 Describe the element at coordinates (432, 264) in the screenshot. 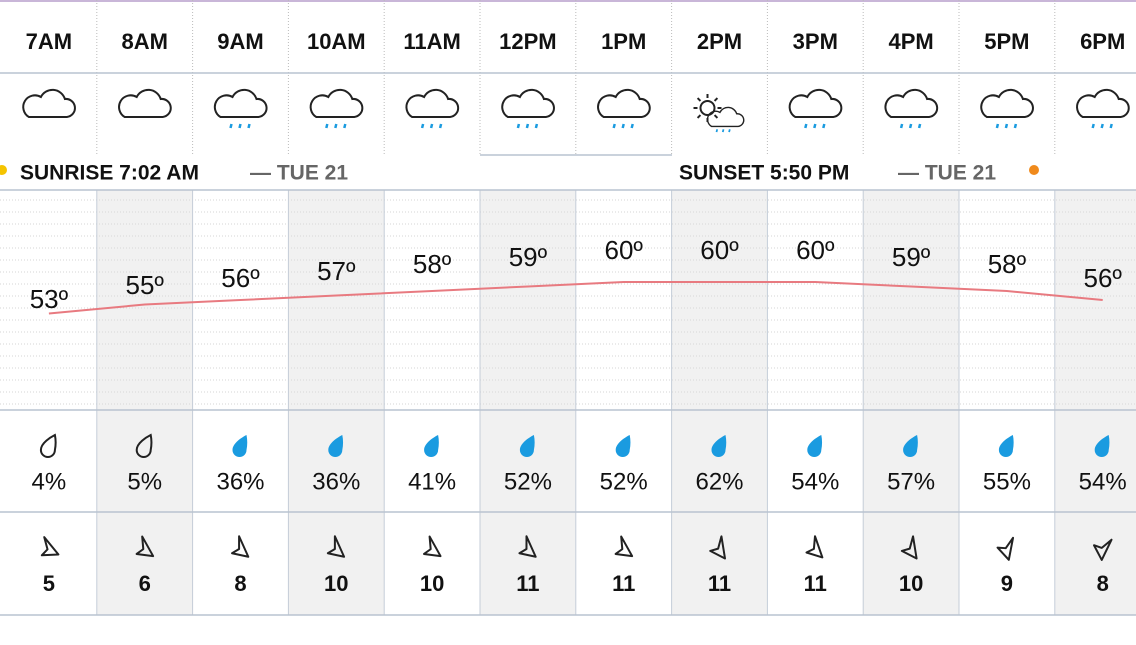

I see `temperature-label: 58º` at that location.